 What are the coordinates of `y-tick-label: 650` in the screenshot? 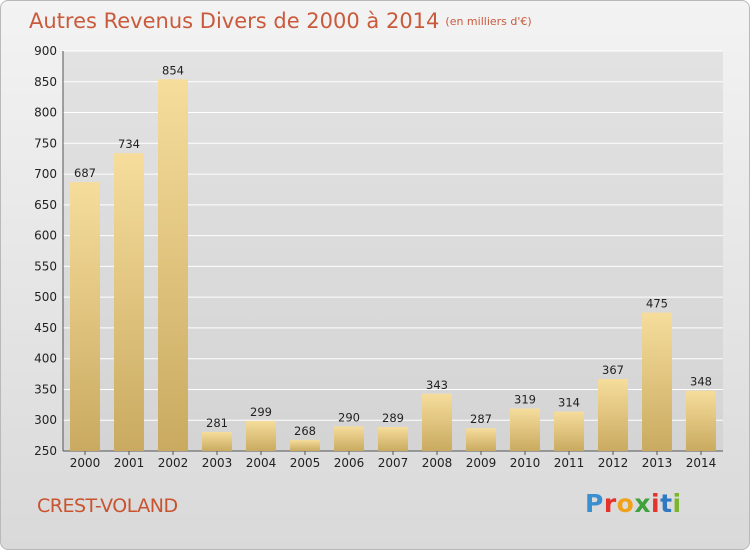 It's located at (45, 205).